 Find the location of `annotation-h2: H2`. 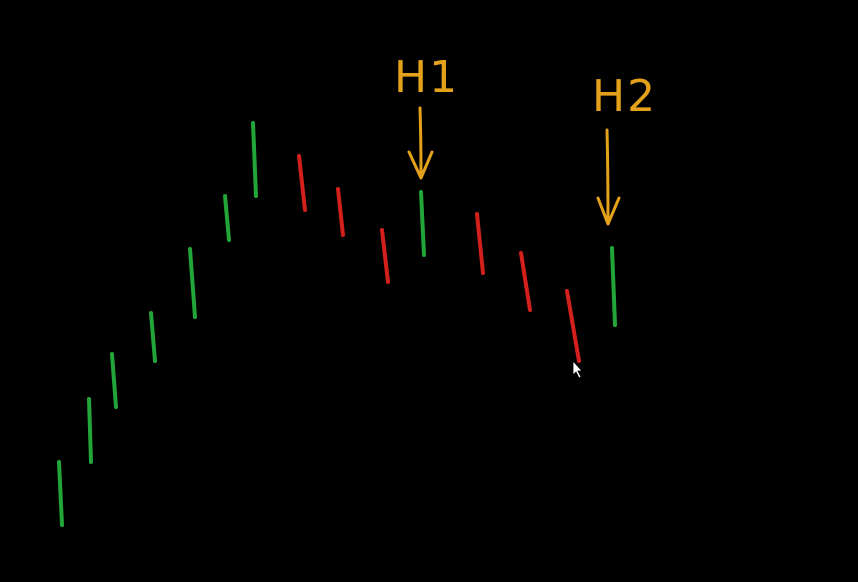

annotation-h2: H2 is located at coordinates (624, 148).